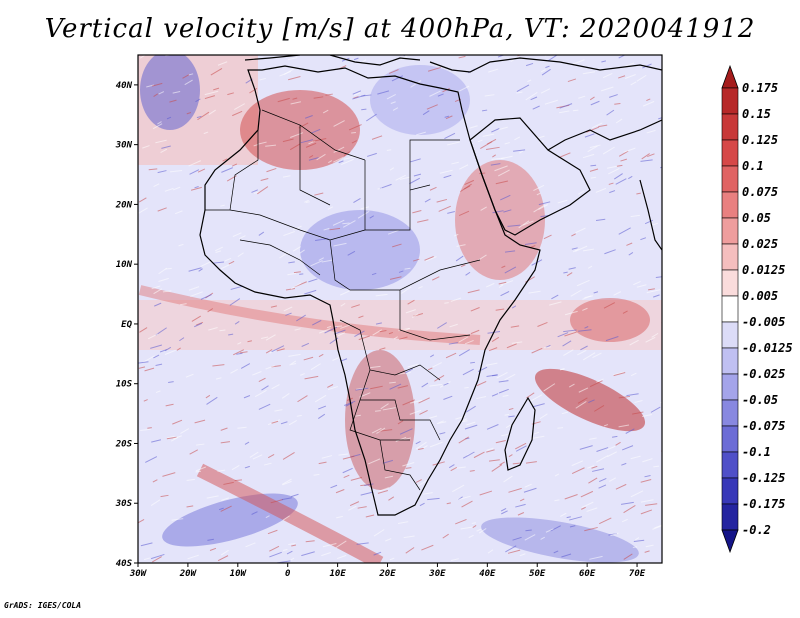 The height and width of the screenshot is (618, 800). I want to click on lat-tick-label: 20S, so click(124, 444).